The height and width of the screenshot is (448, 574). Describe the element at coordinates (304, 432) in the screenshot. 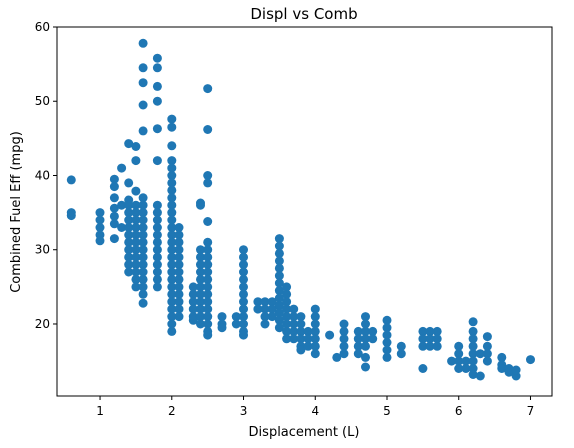

I see `x-axis-label: Displacement (L)` at that location.